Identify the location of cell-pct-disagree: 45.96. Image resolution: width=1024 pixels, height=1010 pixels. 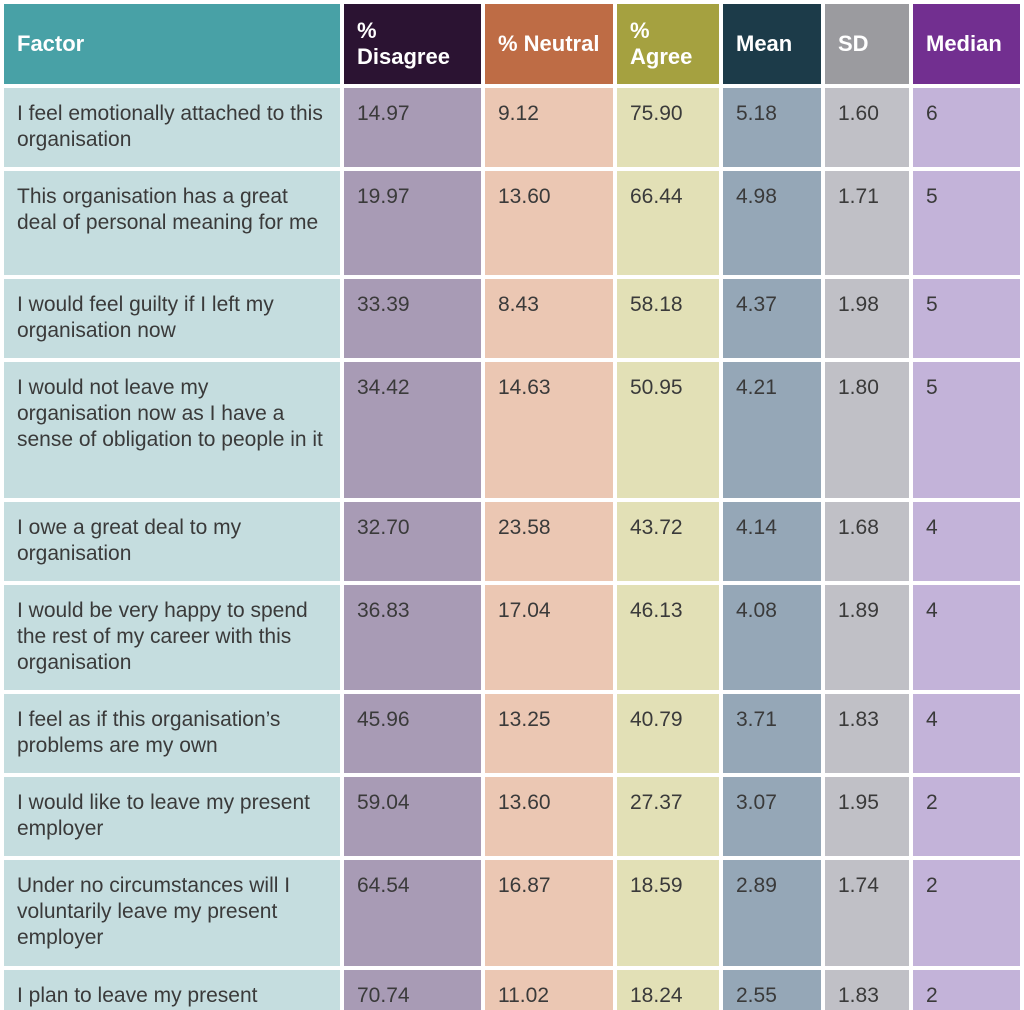
(412, 734).